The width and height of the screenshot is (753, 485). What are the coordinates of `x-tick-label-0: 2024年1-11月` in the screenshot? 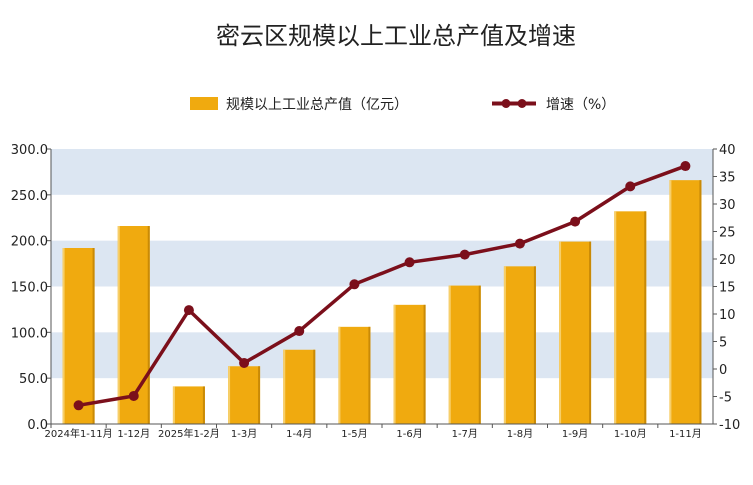 It's located at (79, 433).